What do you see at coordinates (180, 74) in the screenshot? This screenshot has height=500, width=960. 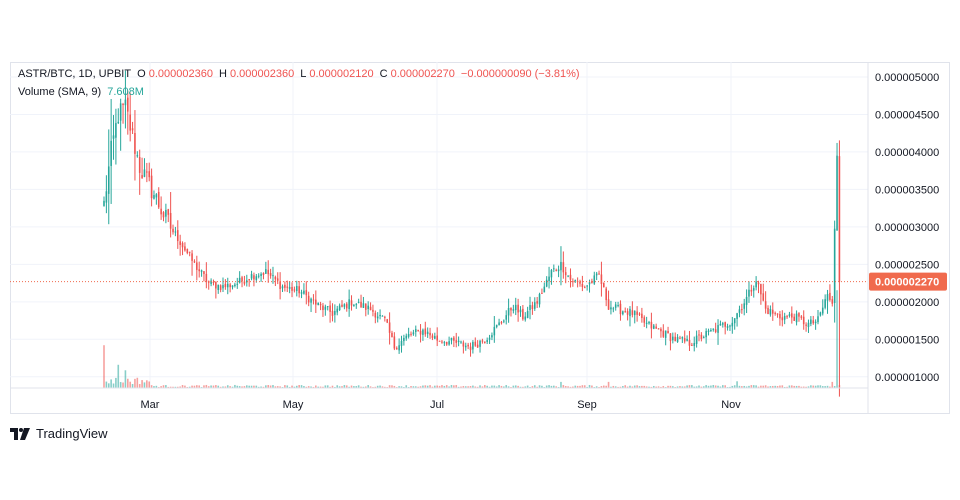 I see `open-value: 0.000002360` at bounding box center [180, 74].